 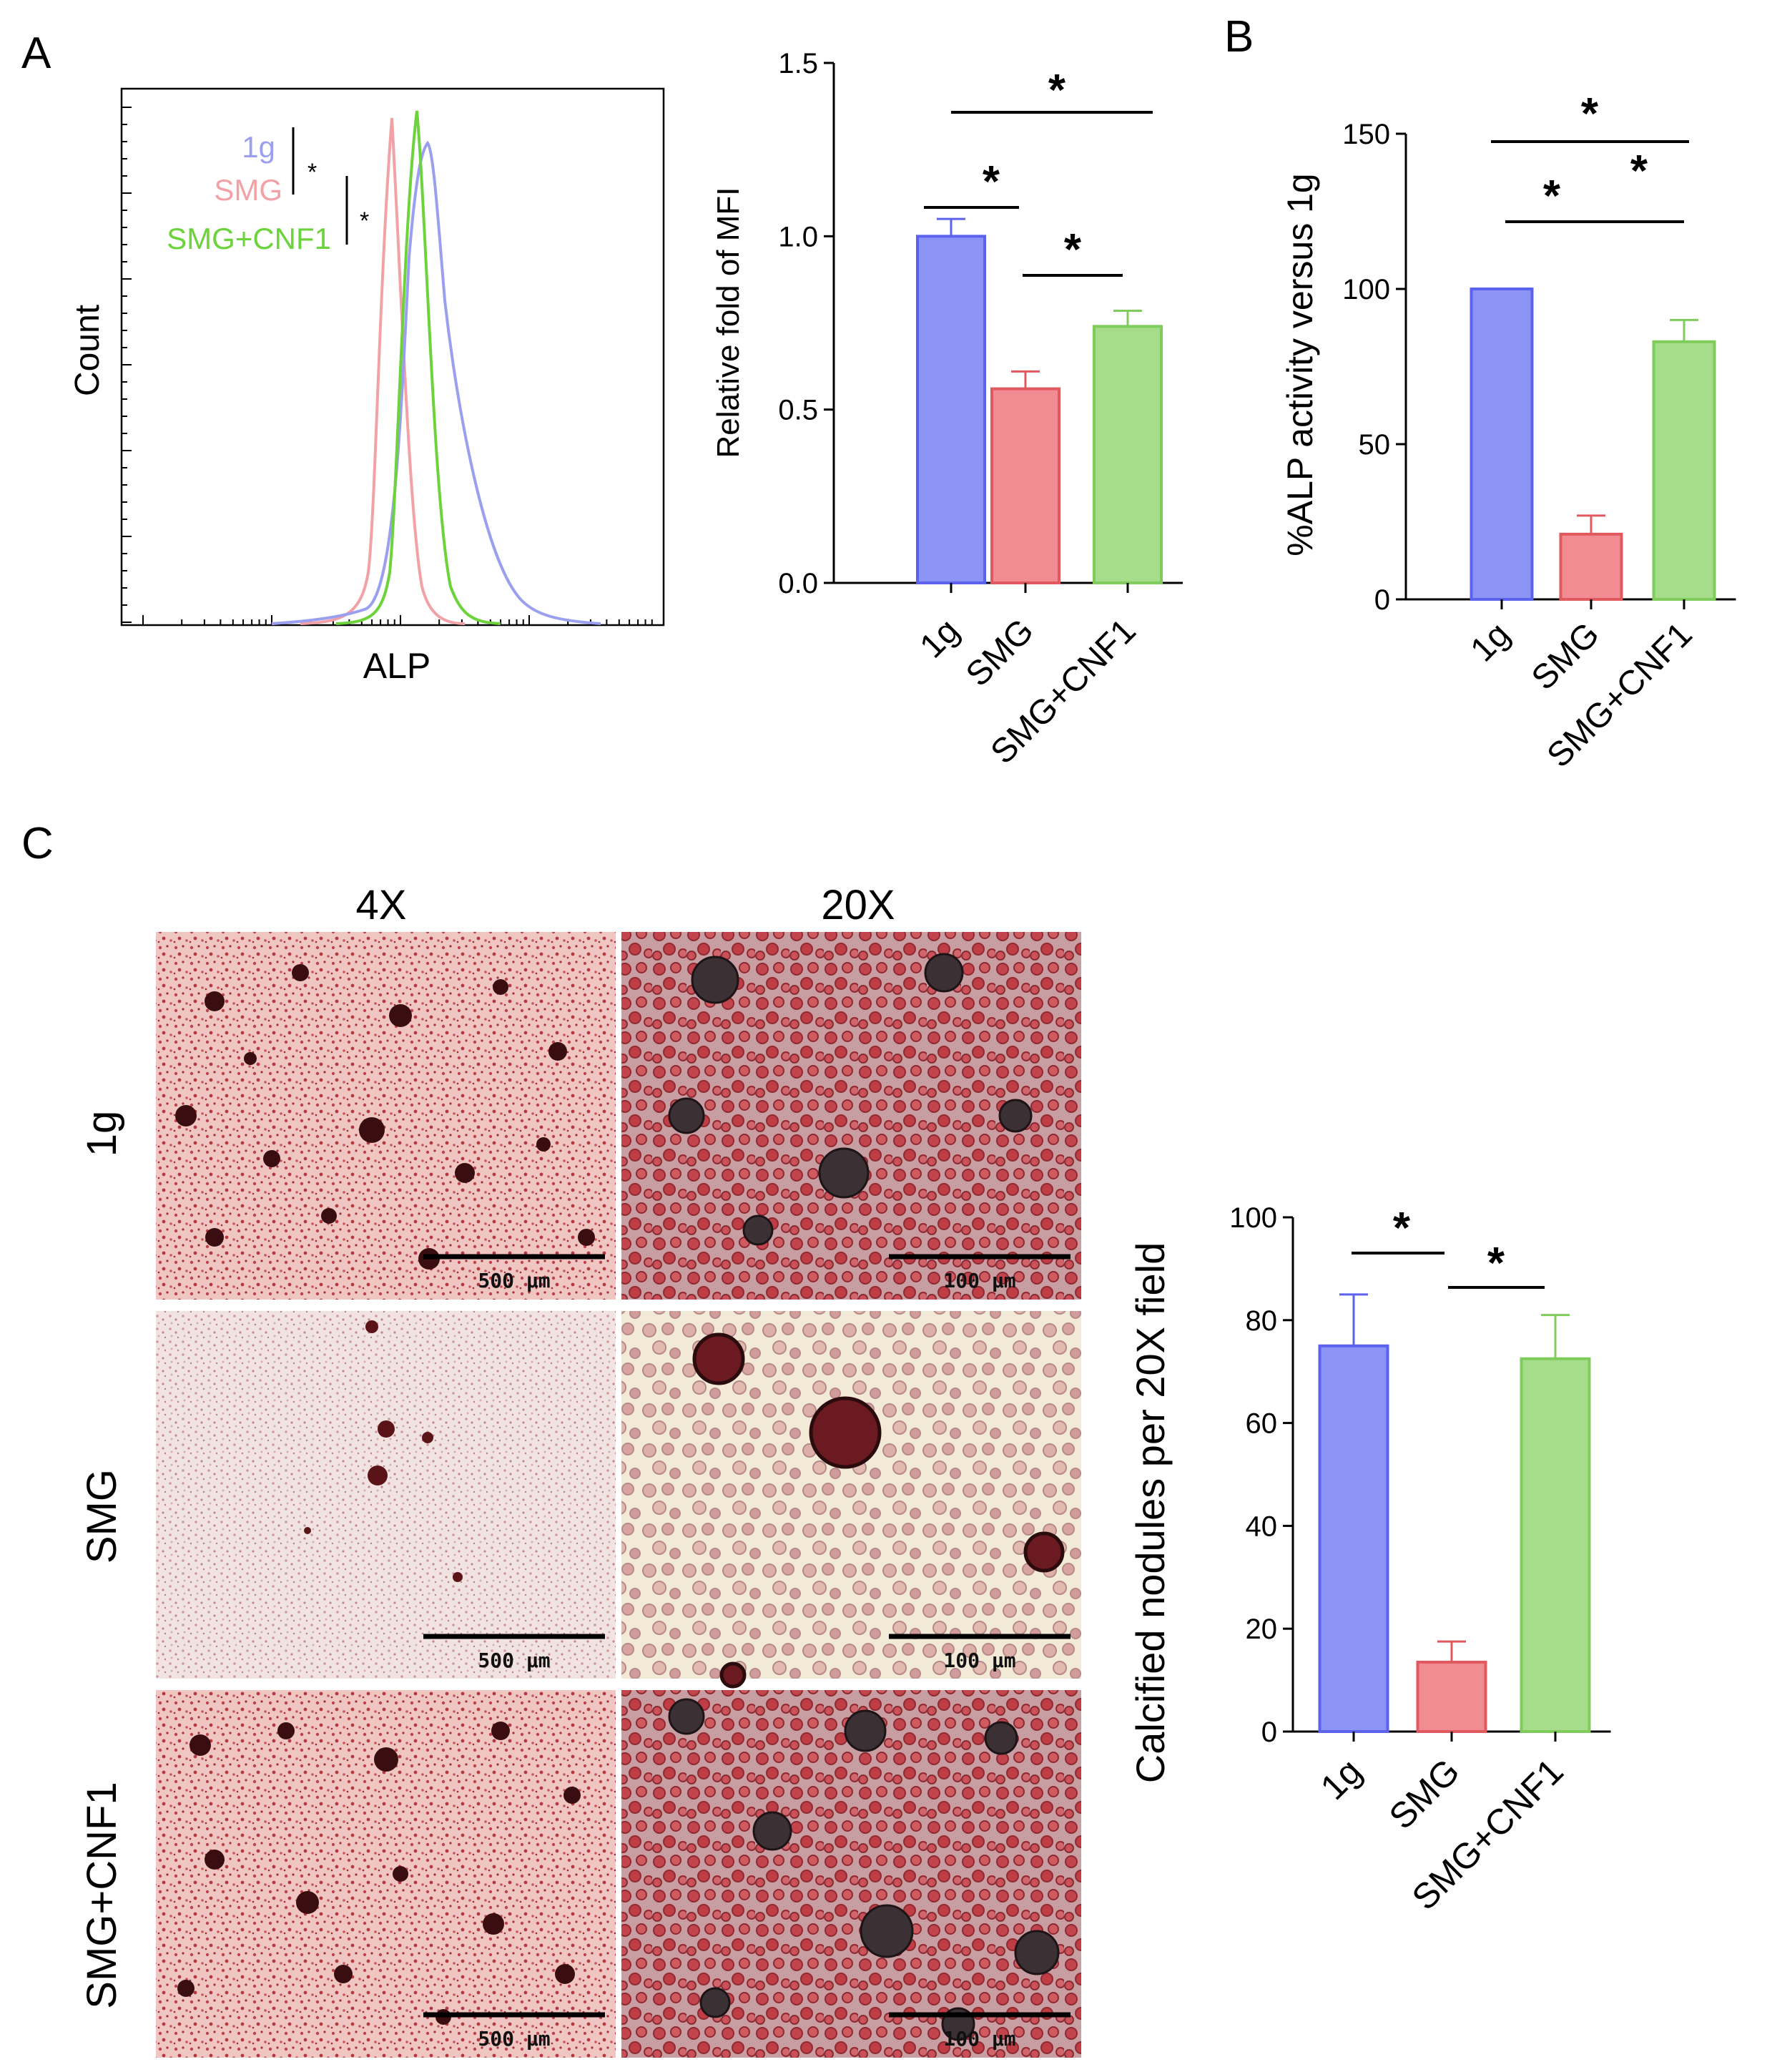 I want to click on alp-y-tick-label: 50, so click(x=1375, y=445).